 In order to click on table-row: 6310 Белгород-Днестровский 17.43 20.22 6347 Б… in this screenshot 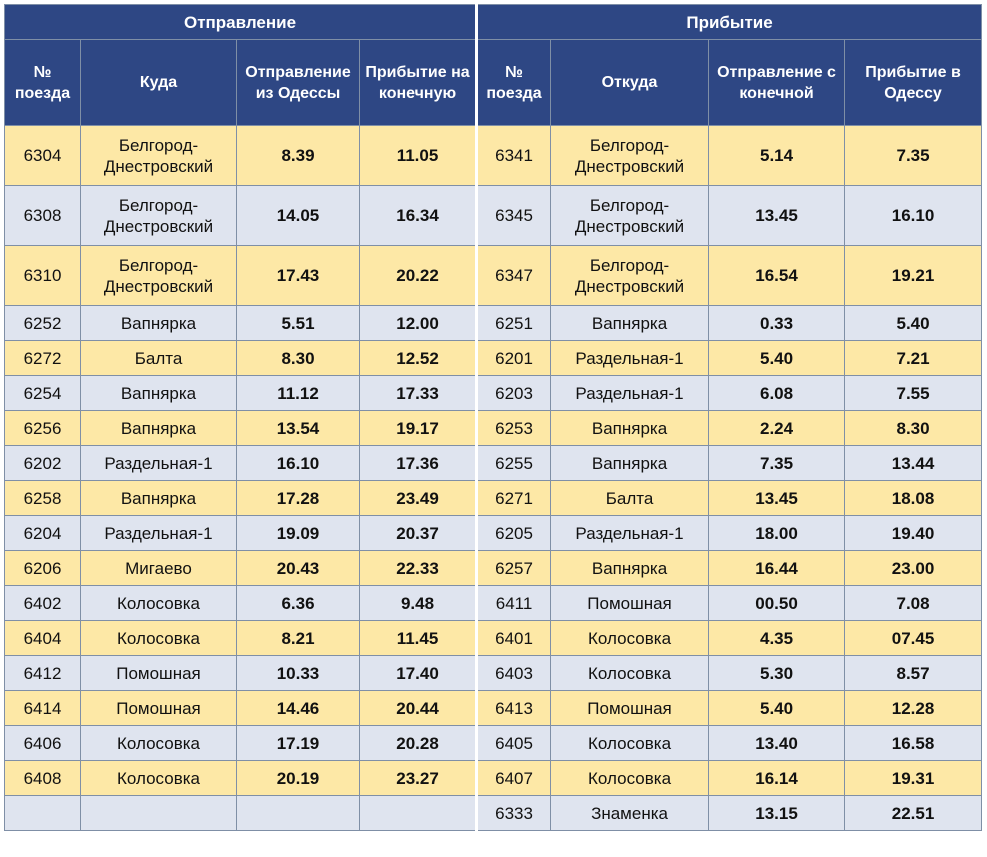, I will do `click(493, 275)`.